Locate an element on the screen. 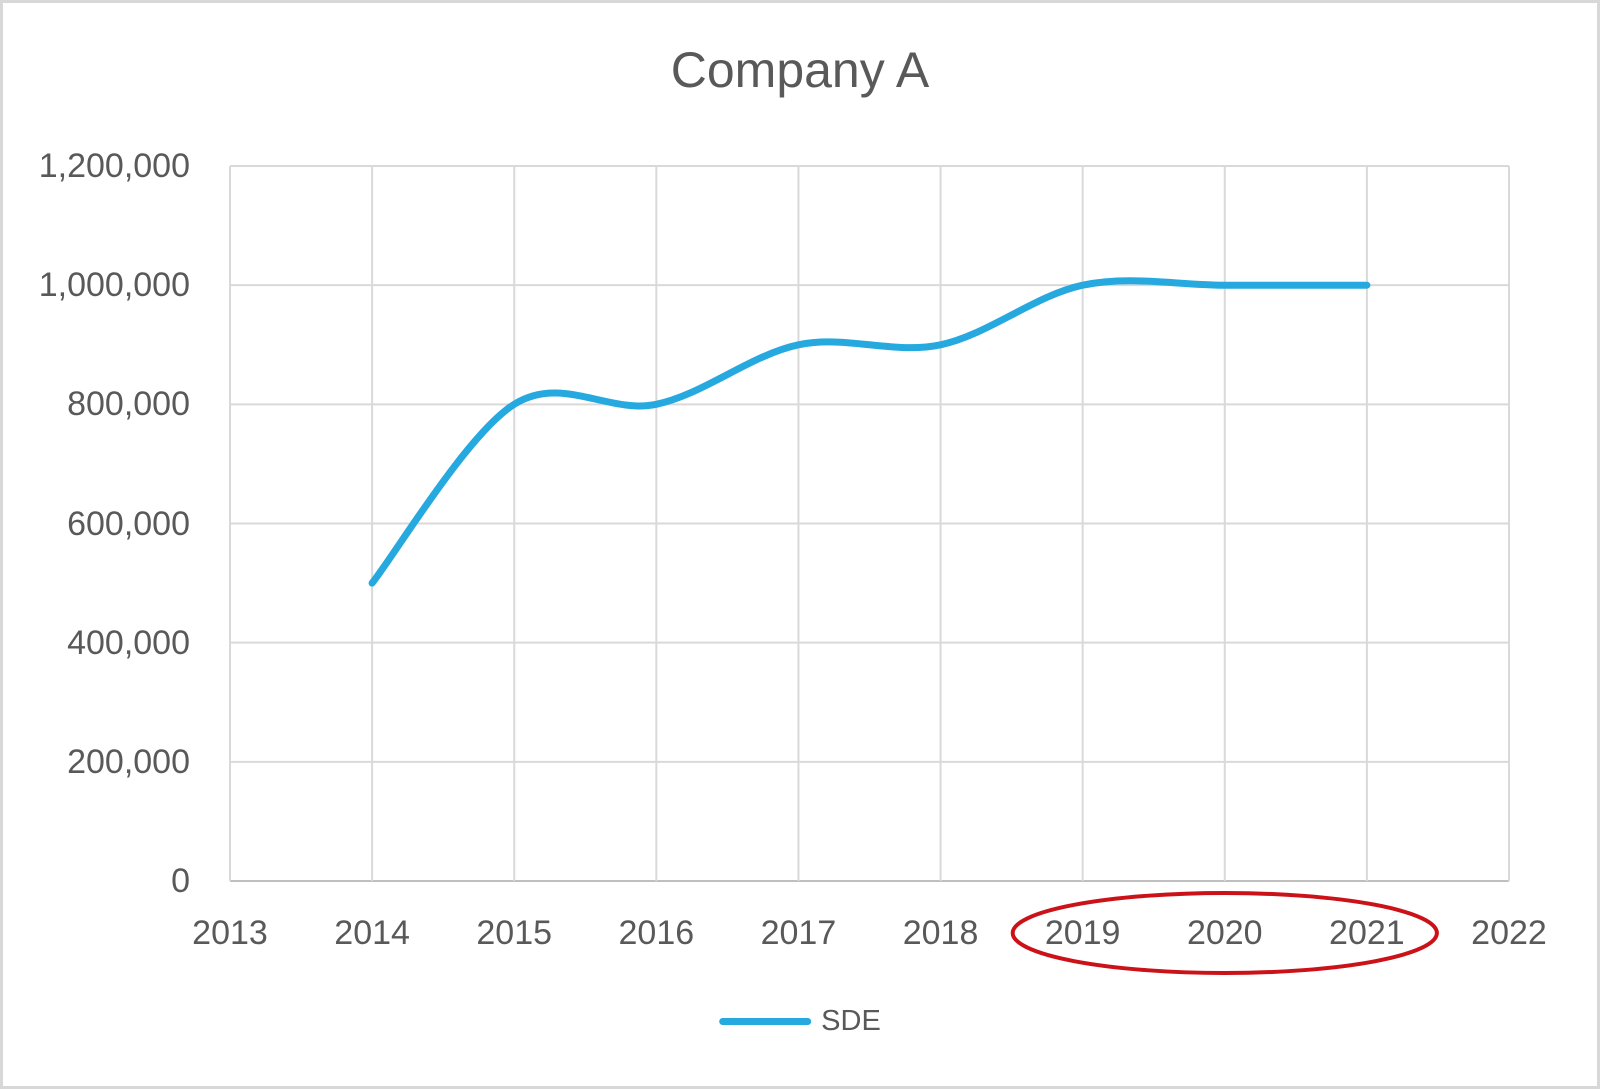 Image resolution: width=1600 pixels, height=1089 pixels. x-tick-label: 2015 is located at coordinates (514, 933).